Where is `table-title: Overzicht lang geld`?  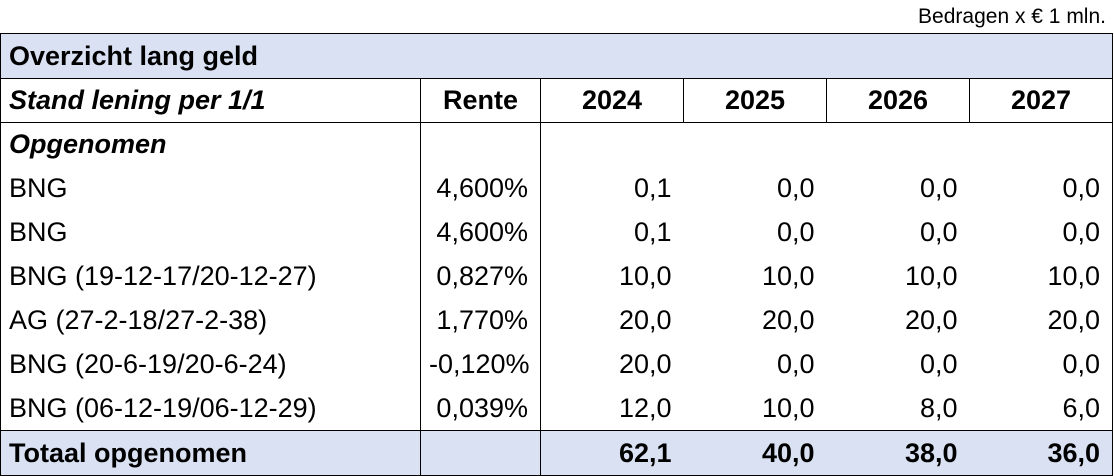 table-title: Overzicht lang geld is located at coordinates (557, 56).